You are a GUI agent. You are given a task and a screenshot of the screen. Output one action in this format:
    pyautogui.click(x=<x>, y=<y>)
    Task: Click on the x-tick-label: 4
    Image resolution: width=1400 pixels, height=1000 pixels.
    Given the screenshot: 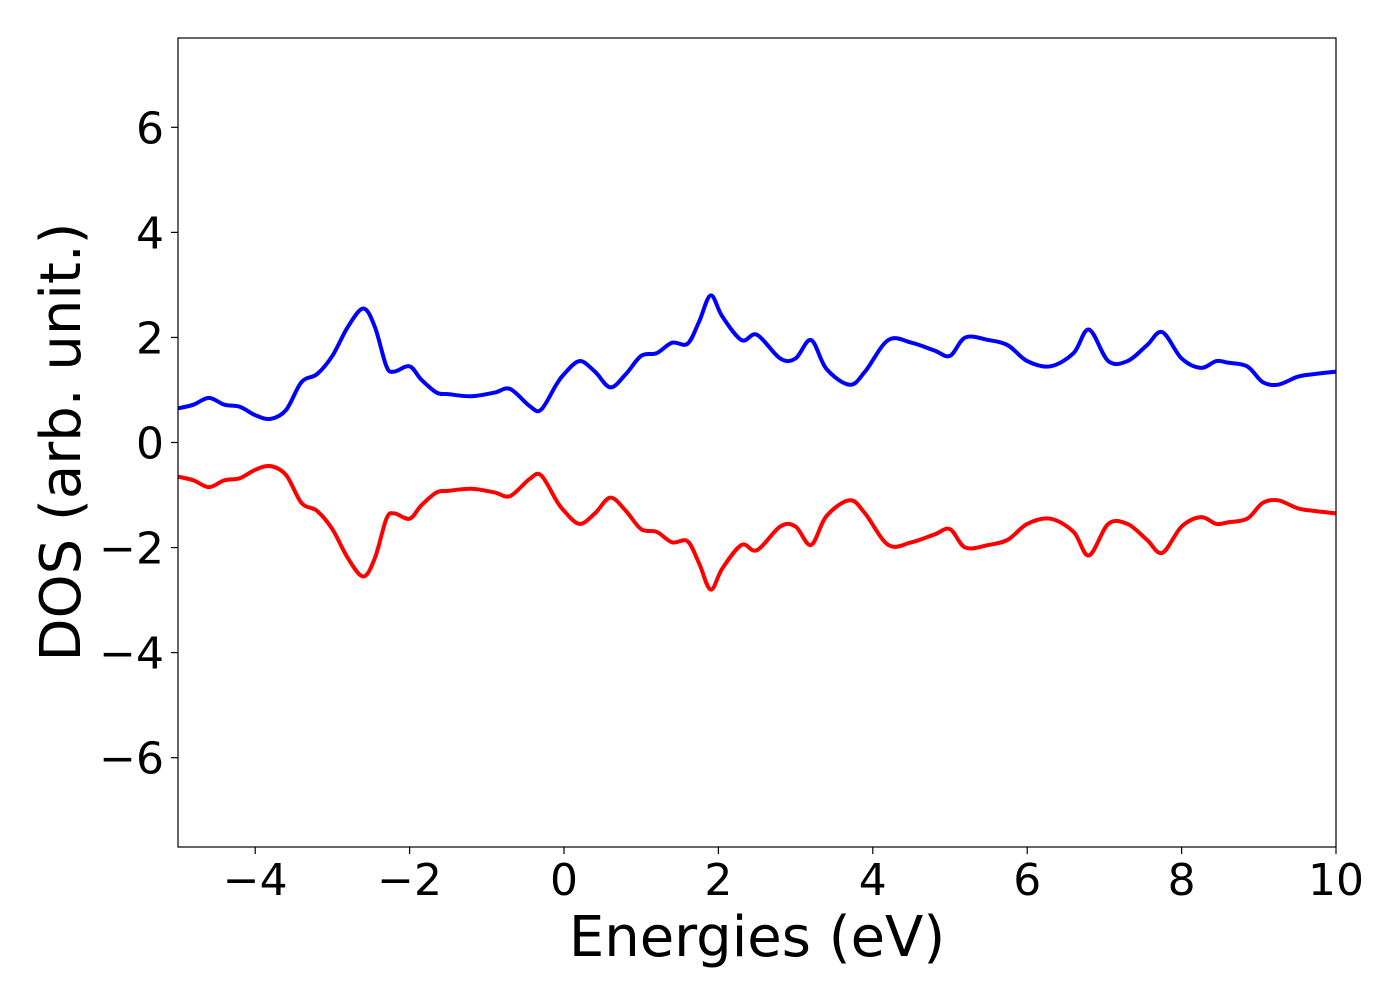 What is the action you would take?
    pyautogui.click(x=873, y=880)
    